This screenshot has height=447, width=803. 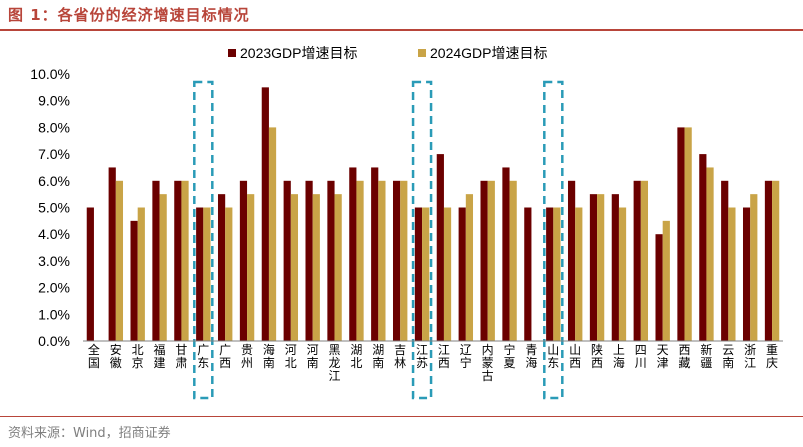 I want to click on x-tick-label: 广西, so click(x=225, y=356).